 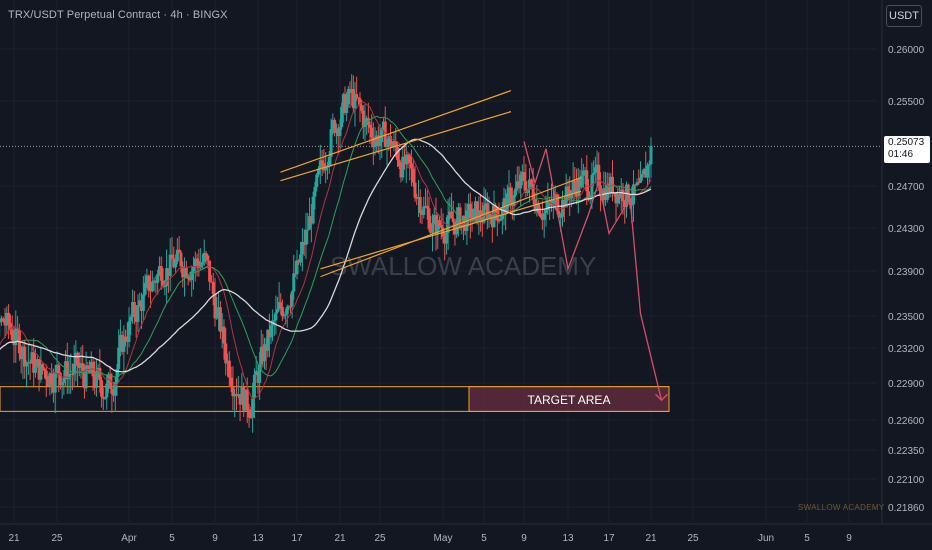 I want to click on price-tick-label: 0.26000, so click(x=906, y=50).